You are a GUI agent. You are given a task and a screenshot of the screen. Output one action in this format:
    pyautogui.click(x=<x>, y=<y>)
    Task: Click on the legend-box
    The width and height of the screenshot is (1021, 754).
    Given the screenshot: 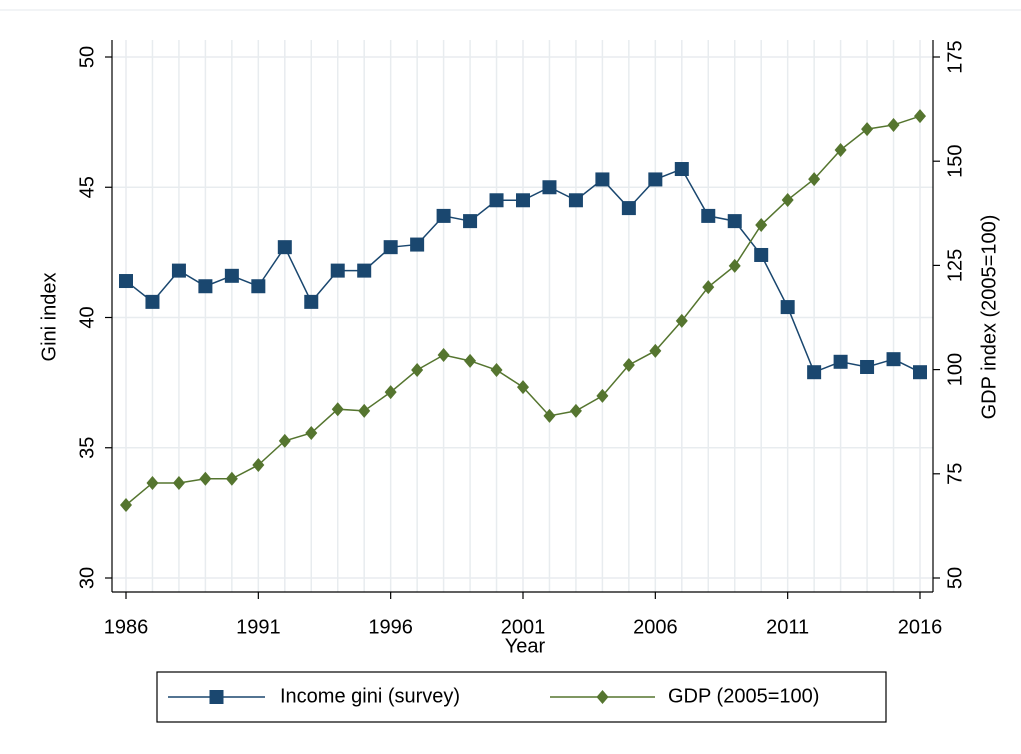 What is the action you would take?
    pyautogui.click(x=521, y=697)
    